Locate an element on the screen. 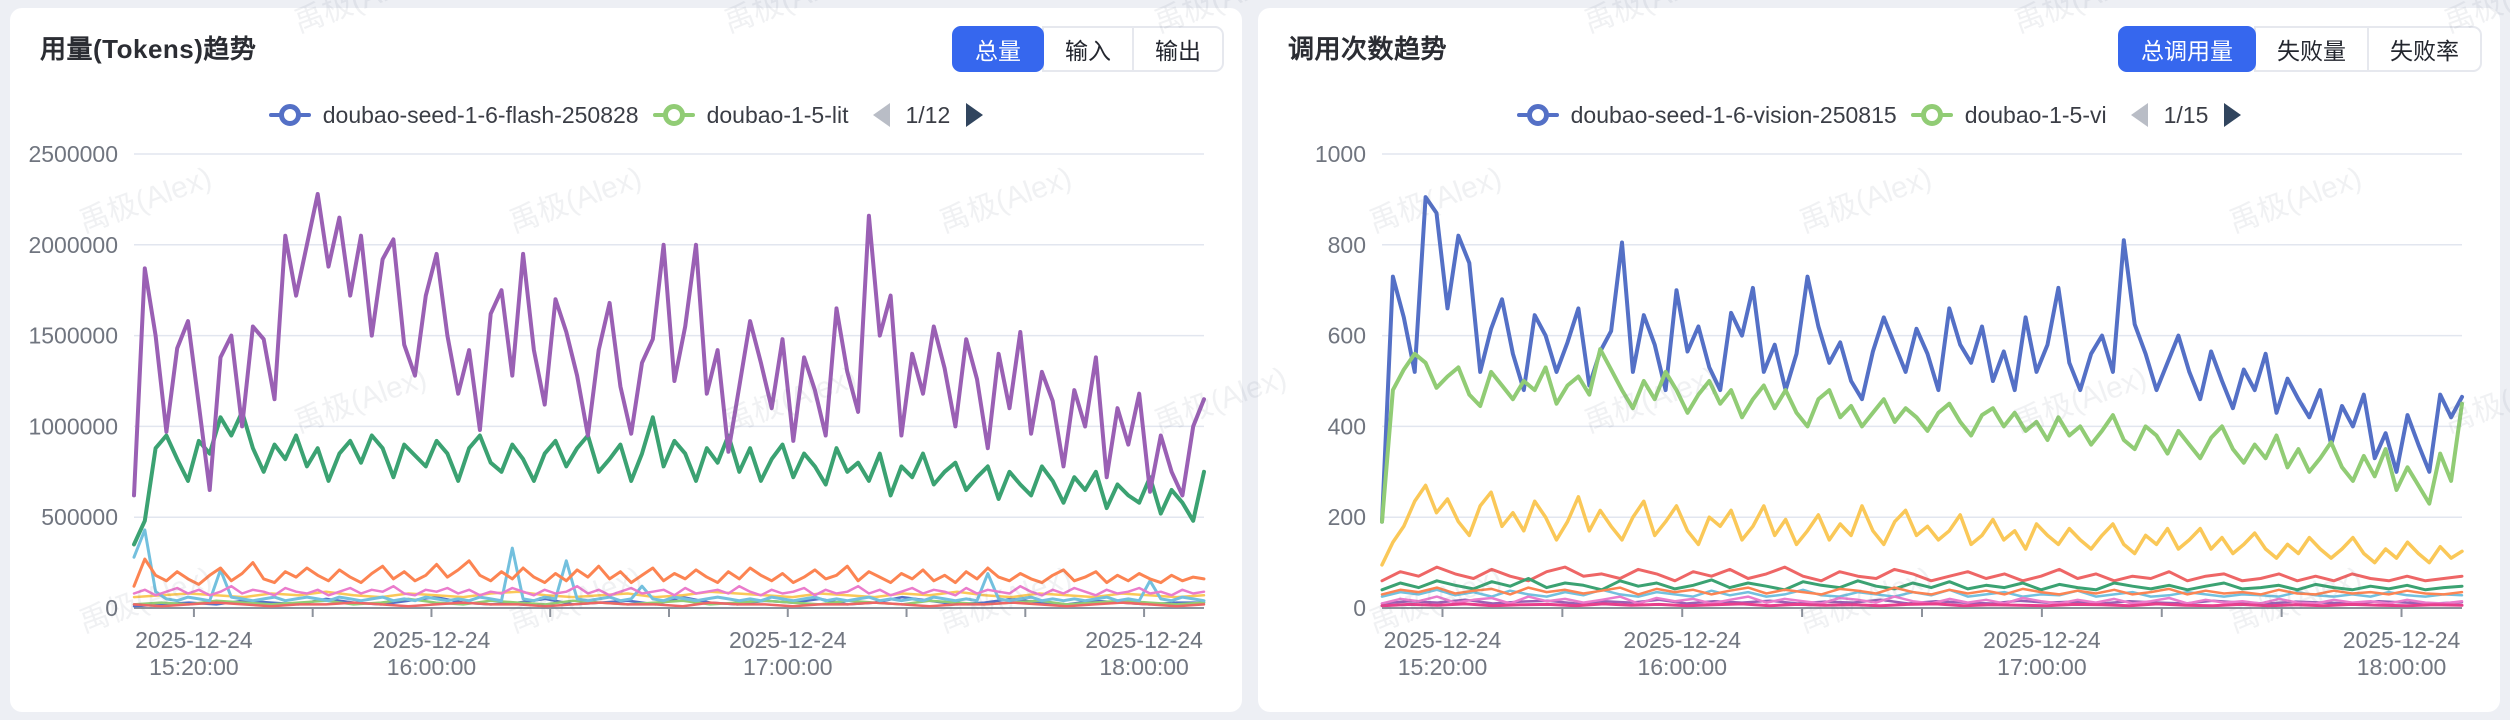 The width and height of the screenshot is (2510, 720). legend-item: doubao-seed-1-6-flash-250828 is located at coordinates (453, 115).